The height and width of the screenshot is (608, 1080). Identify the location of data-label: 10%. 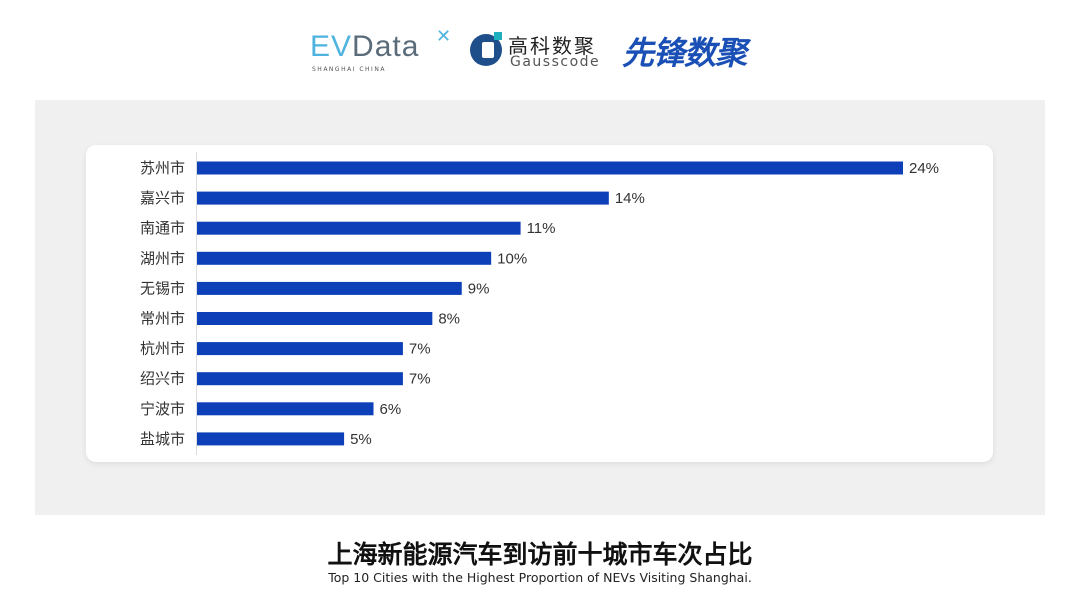
(512, 258).